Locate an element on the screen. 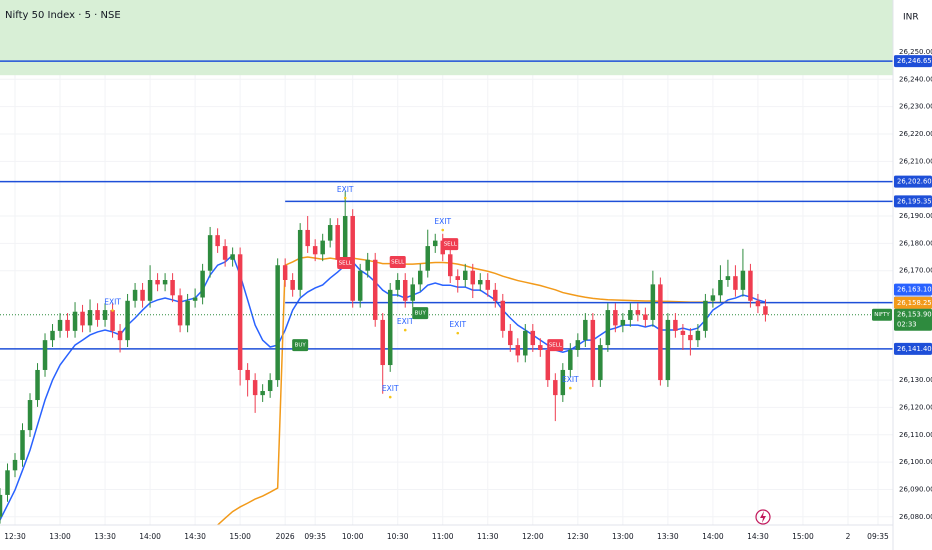 This screenshot has width=932, height=550. y-tick-label: 26,100.00 is located at coordinates (915, 462).